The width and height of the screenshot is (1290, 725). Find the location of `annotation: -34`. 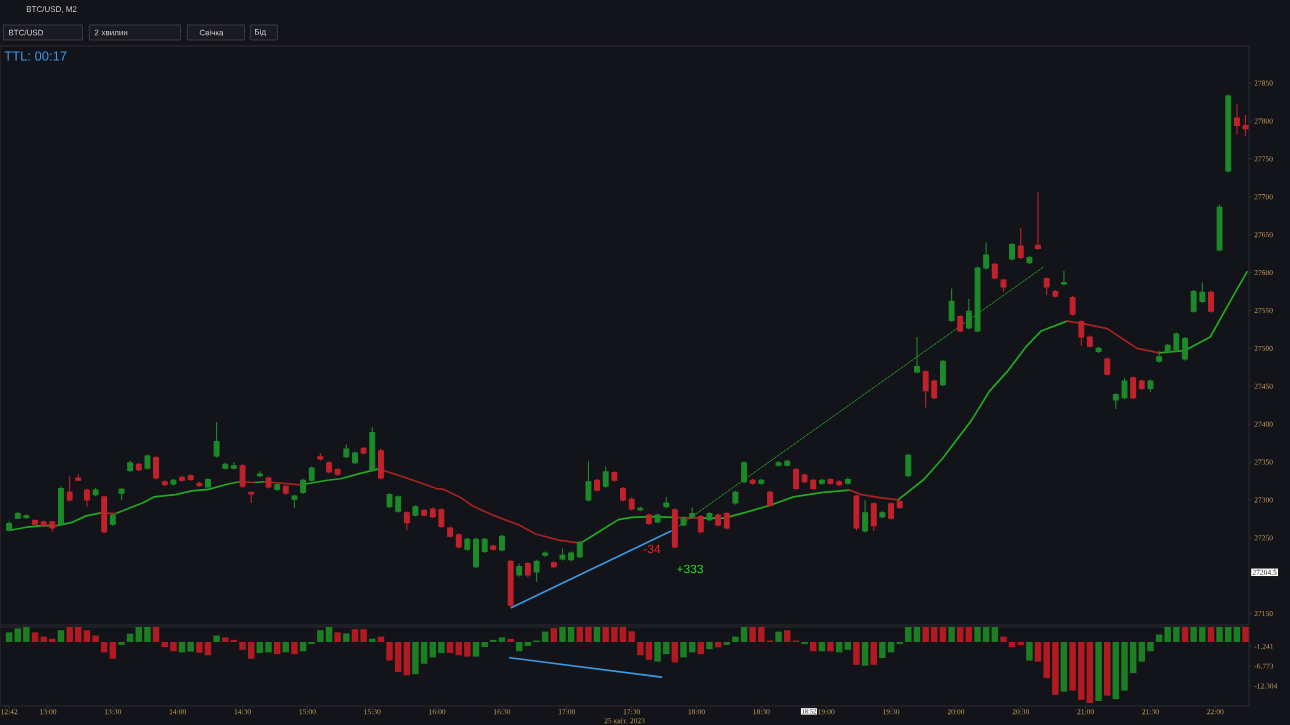

annotation: -34 is located at coordinates (652, 549).